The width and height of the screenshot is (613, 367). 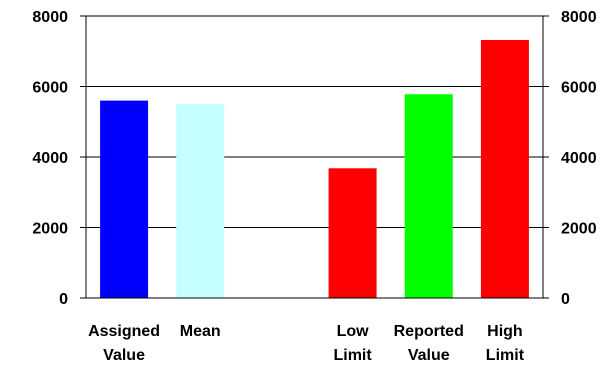 I want to click on y-tick-label-left: 2000, so click(x=50, y=229).